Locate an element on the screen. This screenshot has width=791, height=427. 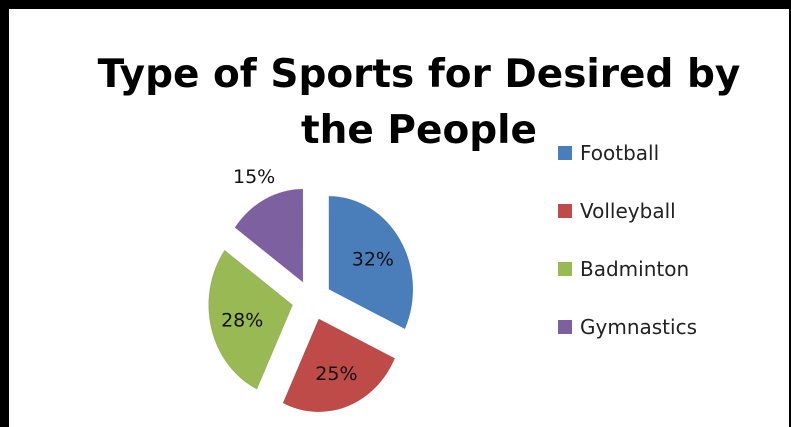
pie-slice-badminton is located at coordinates (251, 319).